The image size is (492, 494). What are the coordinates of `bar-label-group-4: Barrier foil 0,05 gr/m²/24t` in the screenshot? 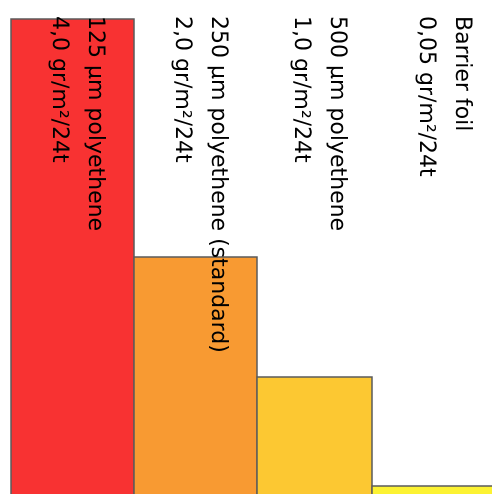 It's located at (444, 96).